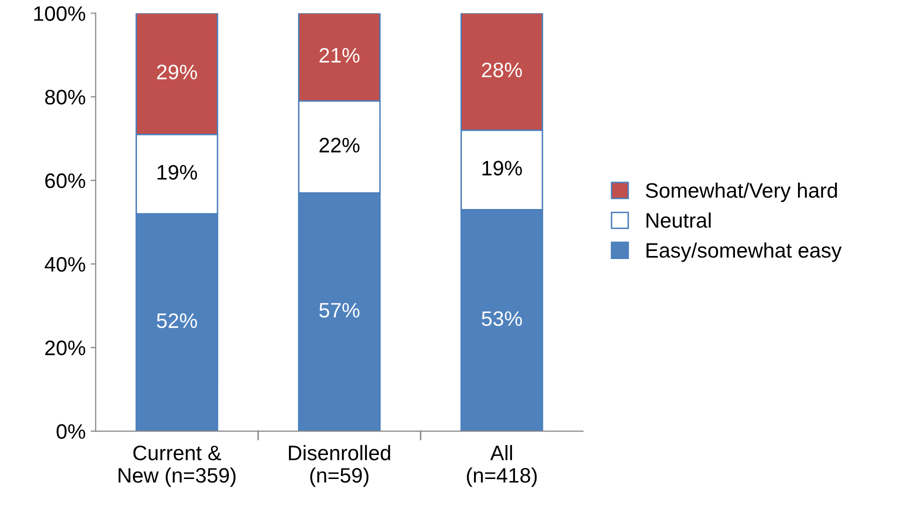 This screenshot has height=529, width=911. Describe the element at coordinates (741, 192) in the screenshot. I see `legend-label: Somewhat/Very hard` at that location.